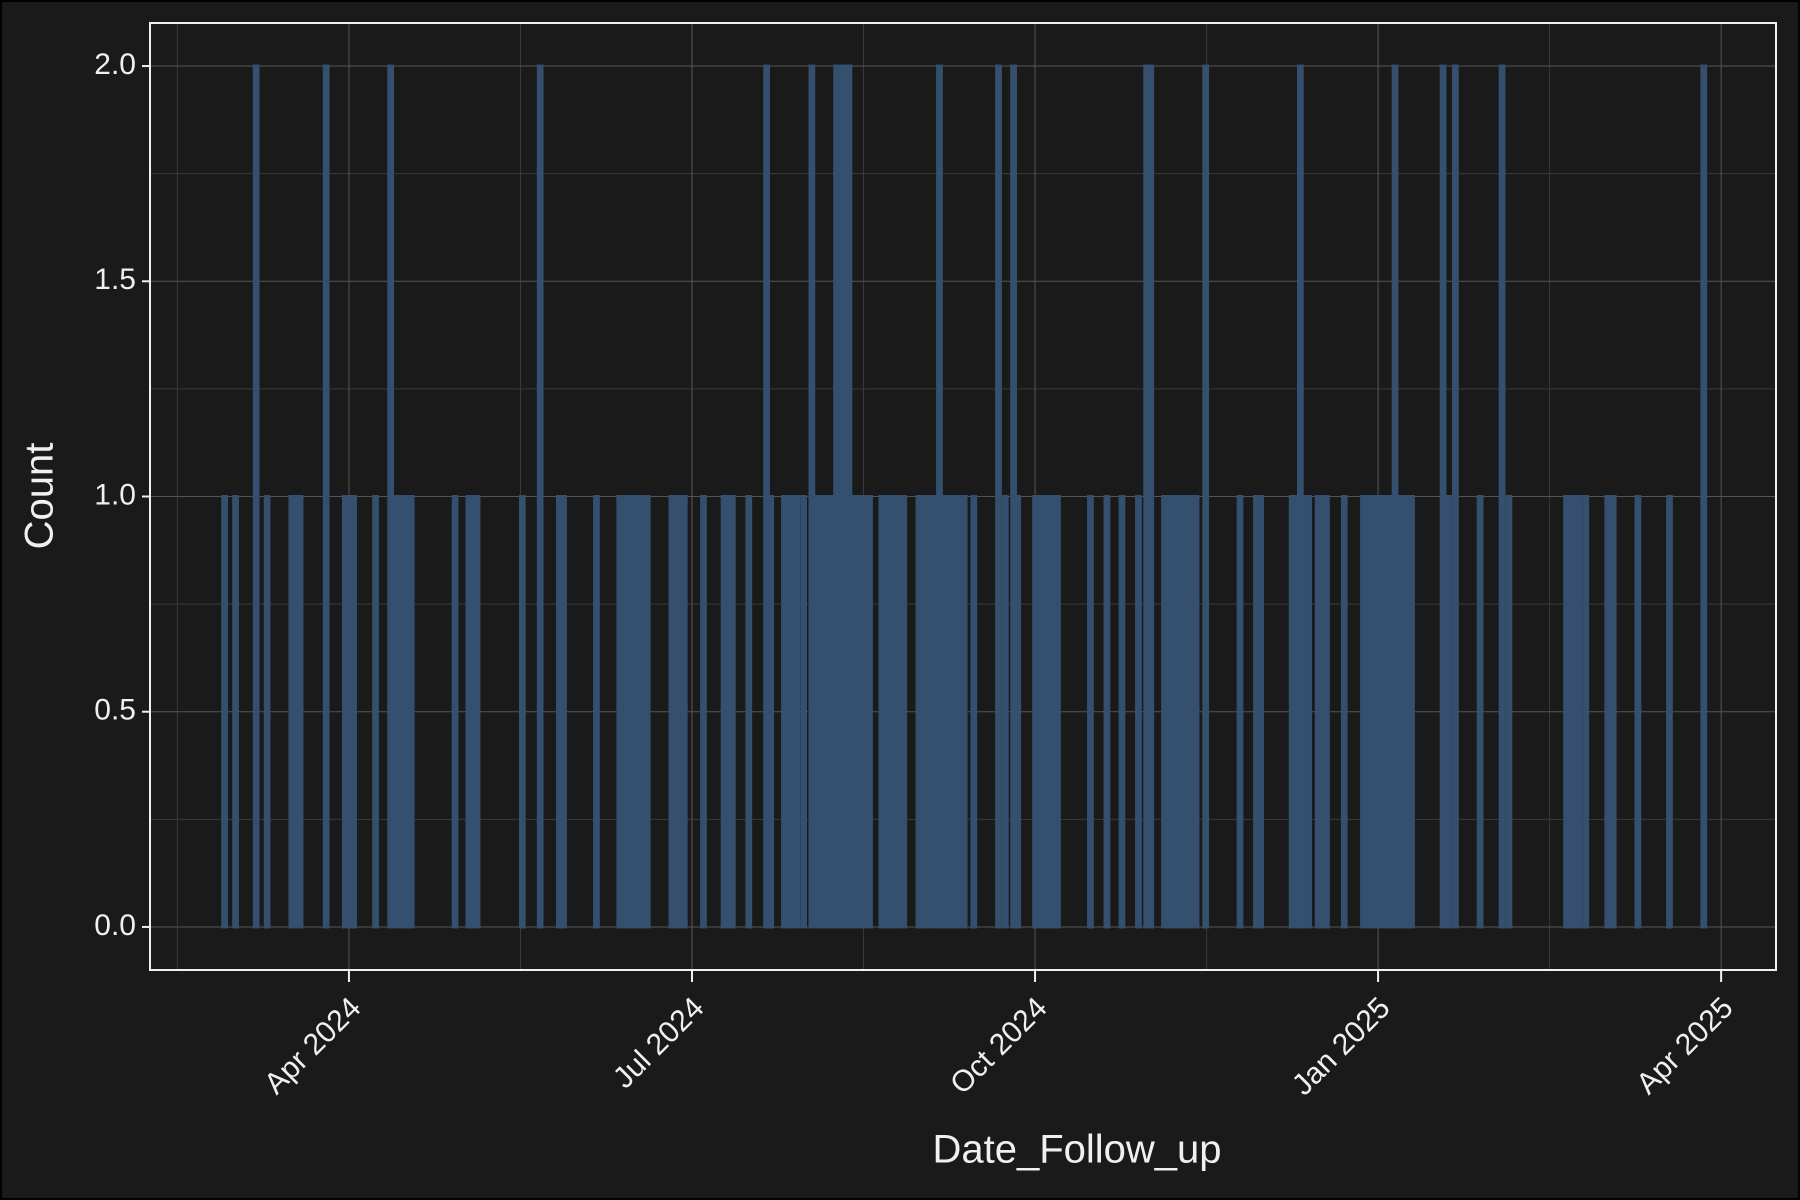 This screenshot has height=1200, width=1800. Describe the element at coordinates (115, 925) in the screenshot. I see `y-tick-label: 0.0` at that location.